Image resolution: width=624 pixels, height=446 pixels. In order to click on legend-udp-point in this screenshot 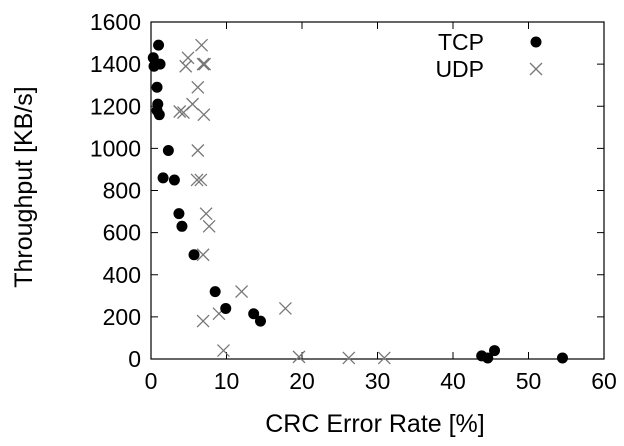, I will do `click(536, 69)`.